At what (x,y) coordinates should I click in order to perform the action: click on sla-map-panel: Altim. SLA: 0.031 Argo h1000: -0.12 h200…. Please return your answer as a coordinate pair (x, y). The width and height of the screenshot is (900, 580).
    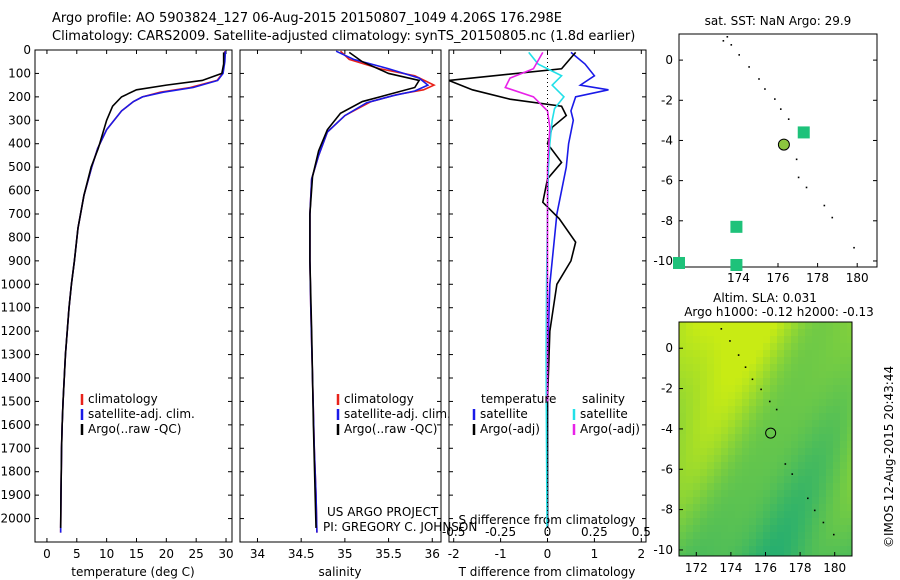
    Looking at the image, I should click on (763, 433).